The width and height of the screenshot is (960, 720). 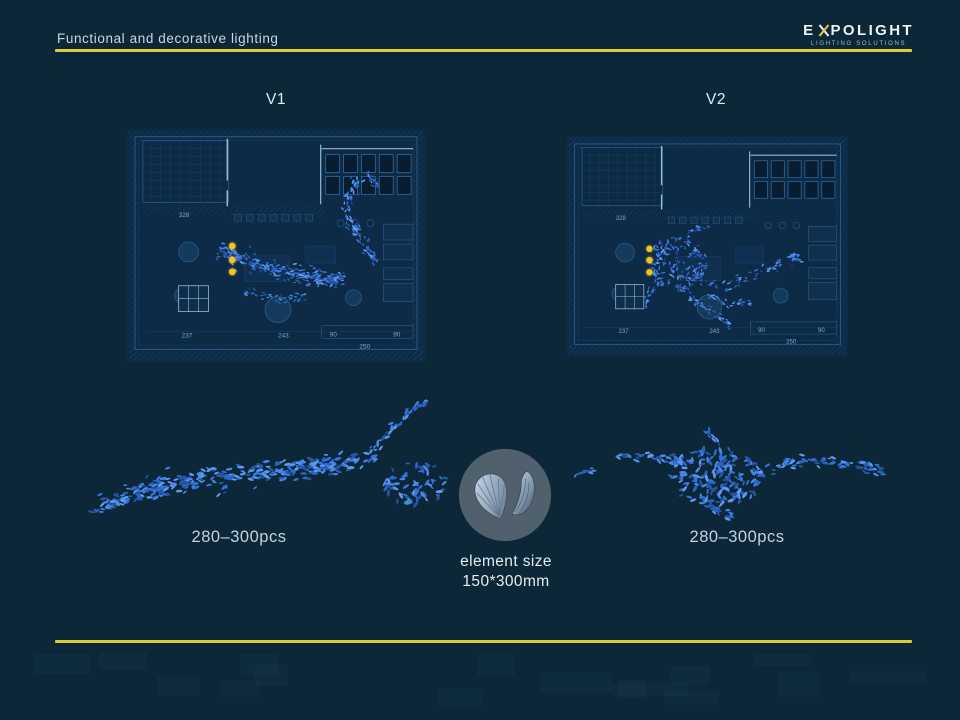 I want to click on element-size-caption: element size 150*300mm, so click(x=506, y=571).